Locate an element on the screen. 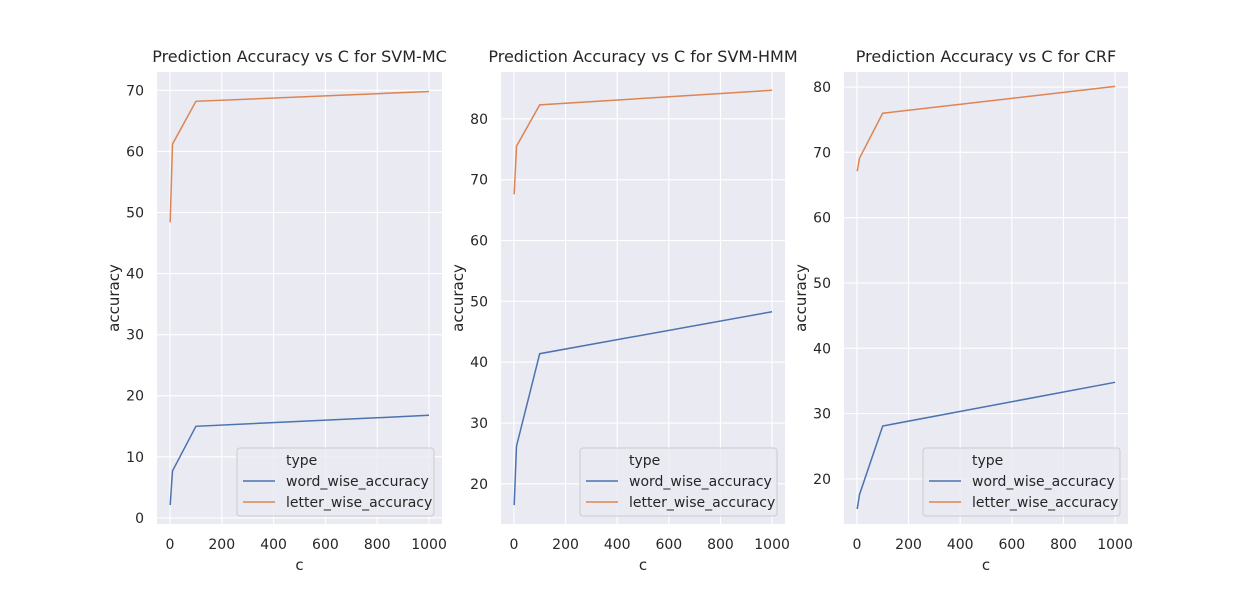 The width and height of the screenshot is (1254, 590). chart-title: Prediction Accuracy vs C for SVM-MC is located at coordinates (299, 56).